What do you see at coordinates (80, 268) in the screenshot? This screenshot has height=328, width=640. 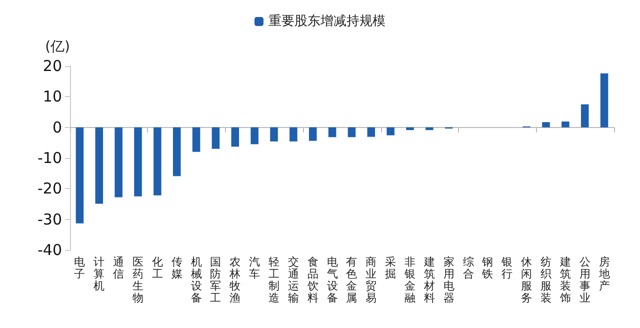 I see `x-tick-label: 电子` at bounding box center [80, 268].